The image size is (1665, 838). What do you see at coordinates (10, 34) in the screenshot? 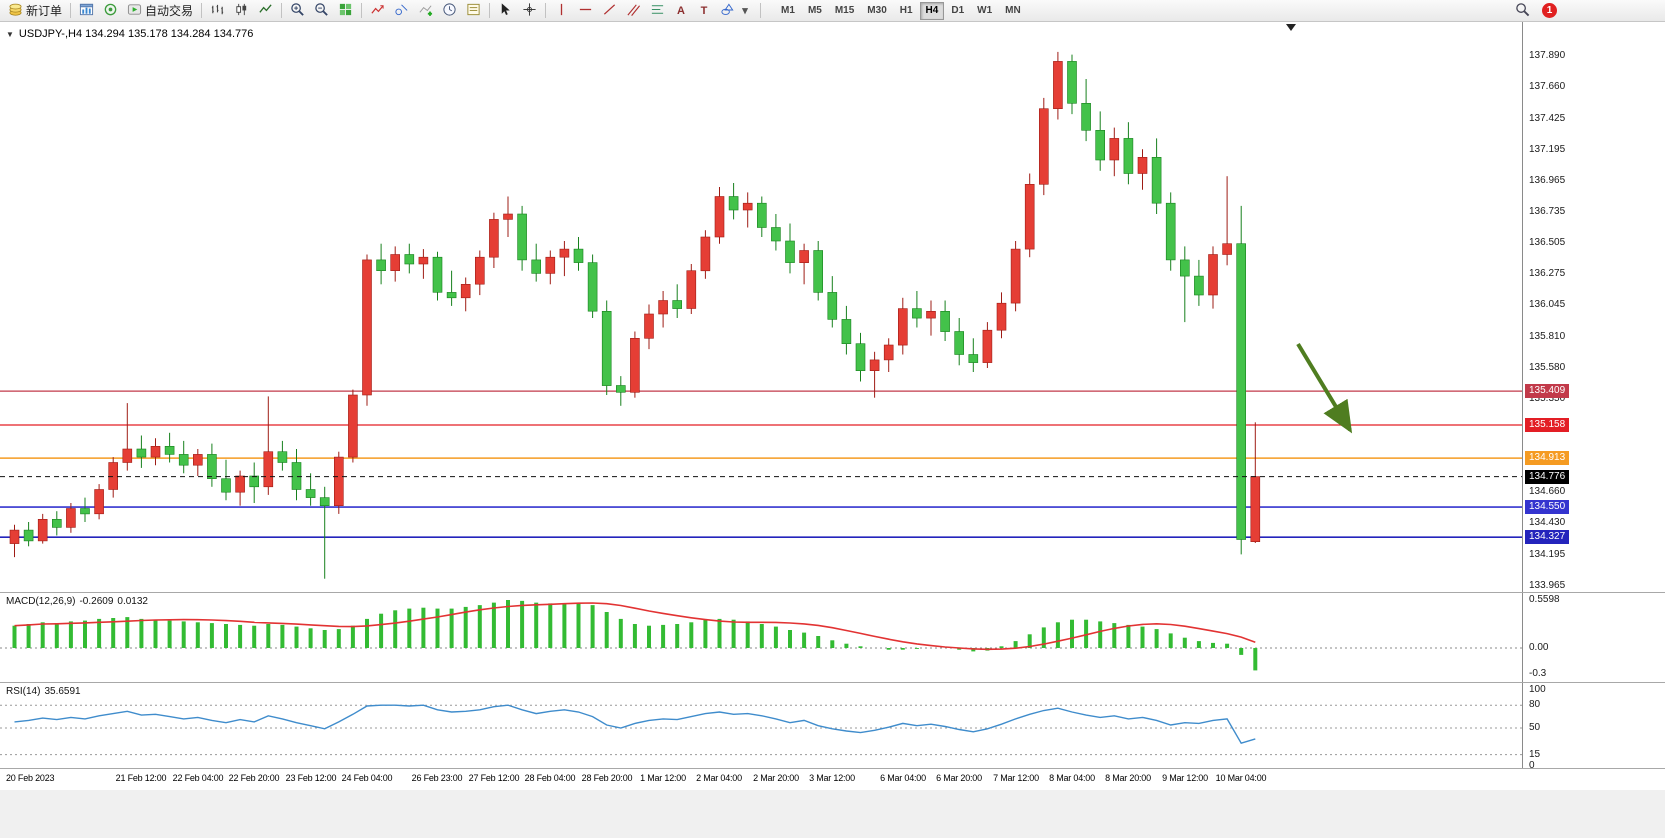
I see `expand-arrow-icon: ▼` at bounding box center [10, 34].